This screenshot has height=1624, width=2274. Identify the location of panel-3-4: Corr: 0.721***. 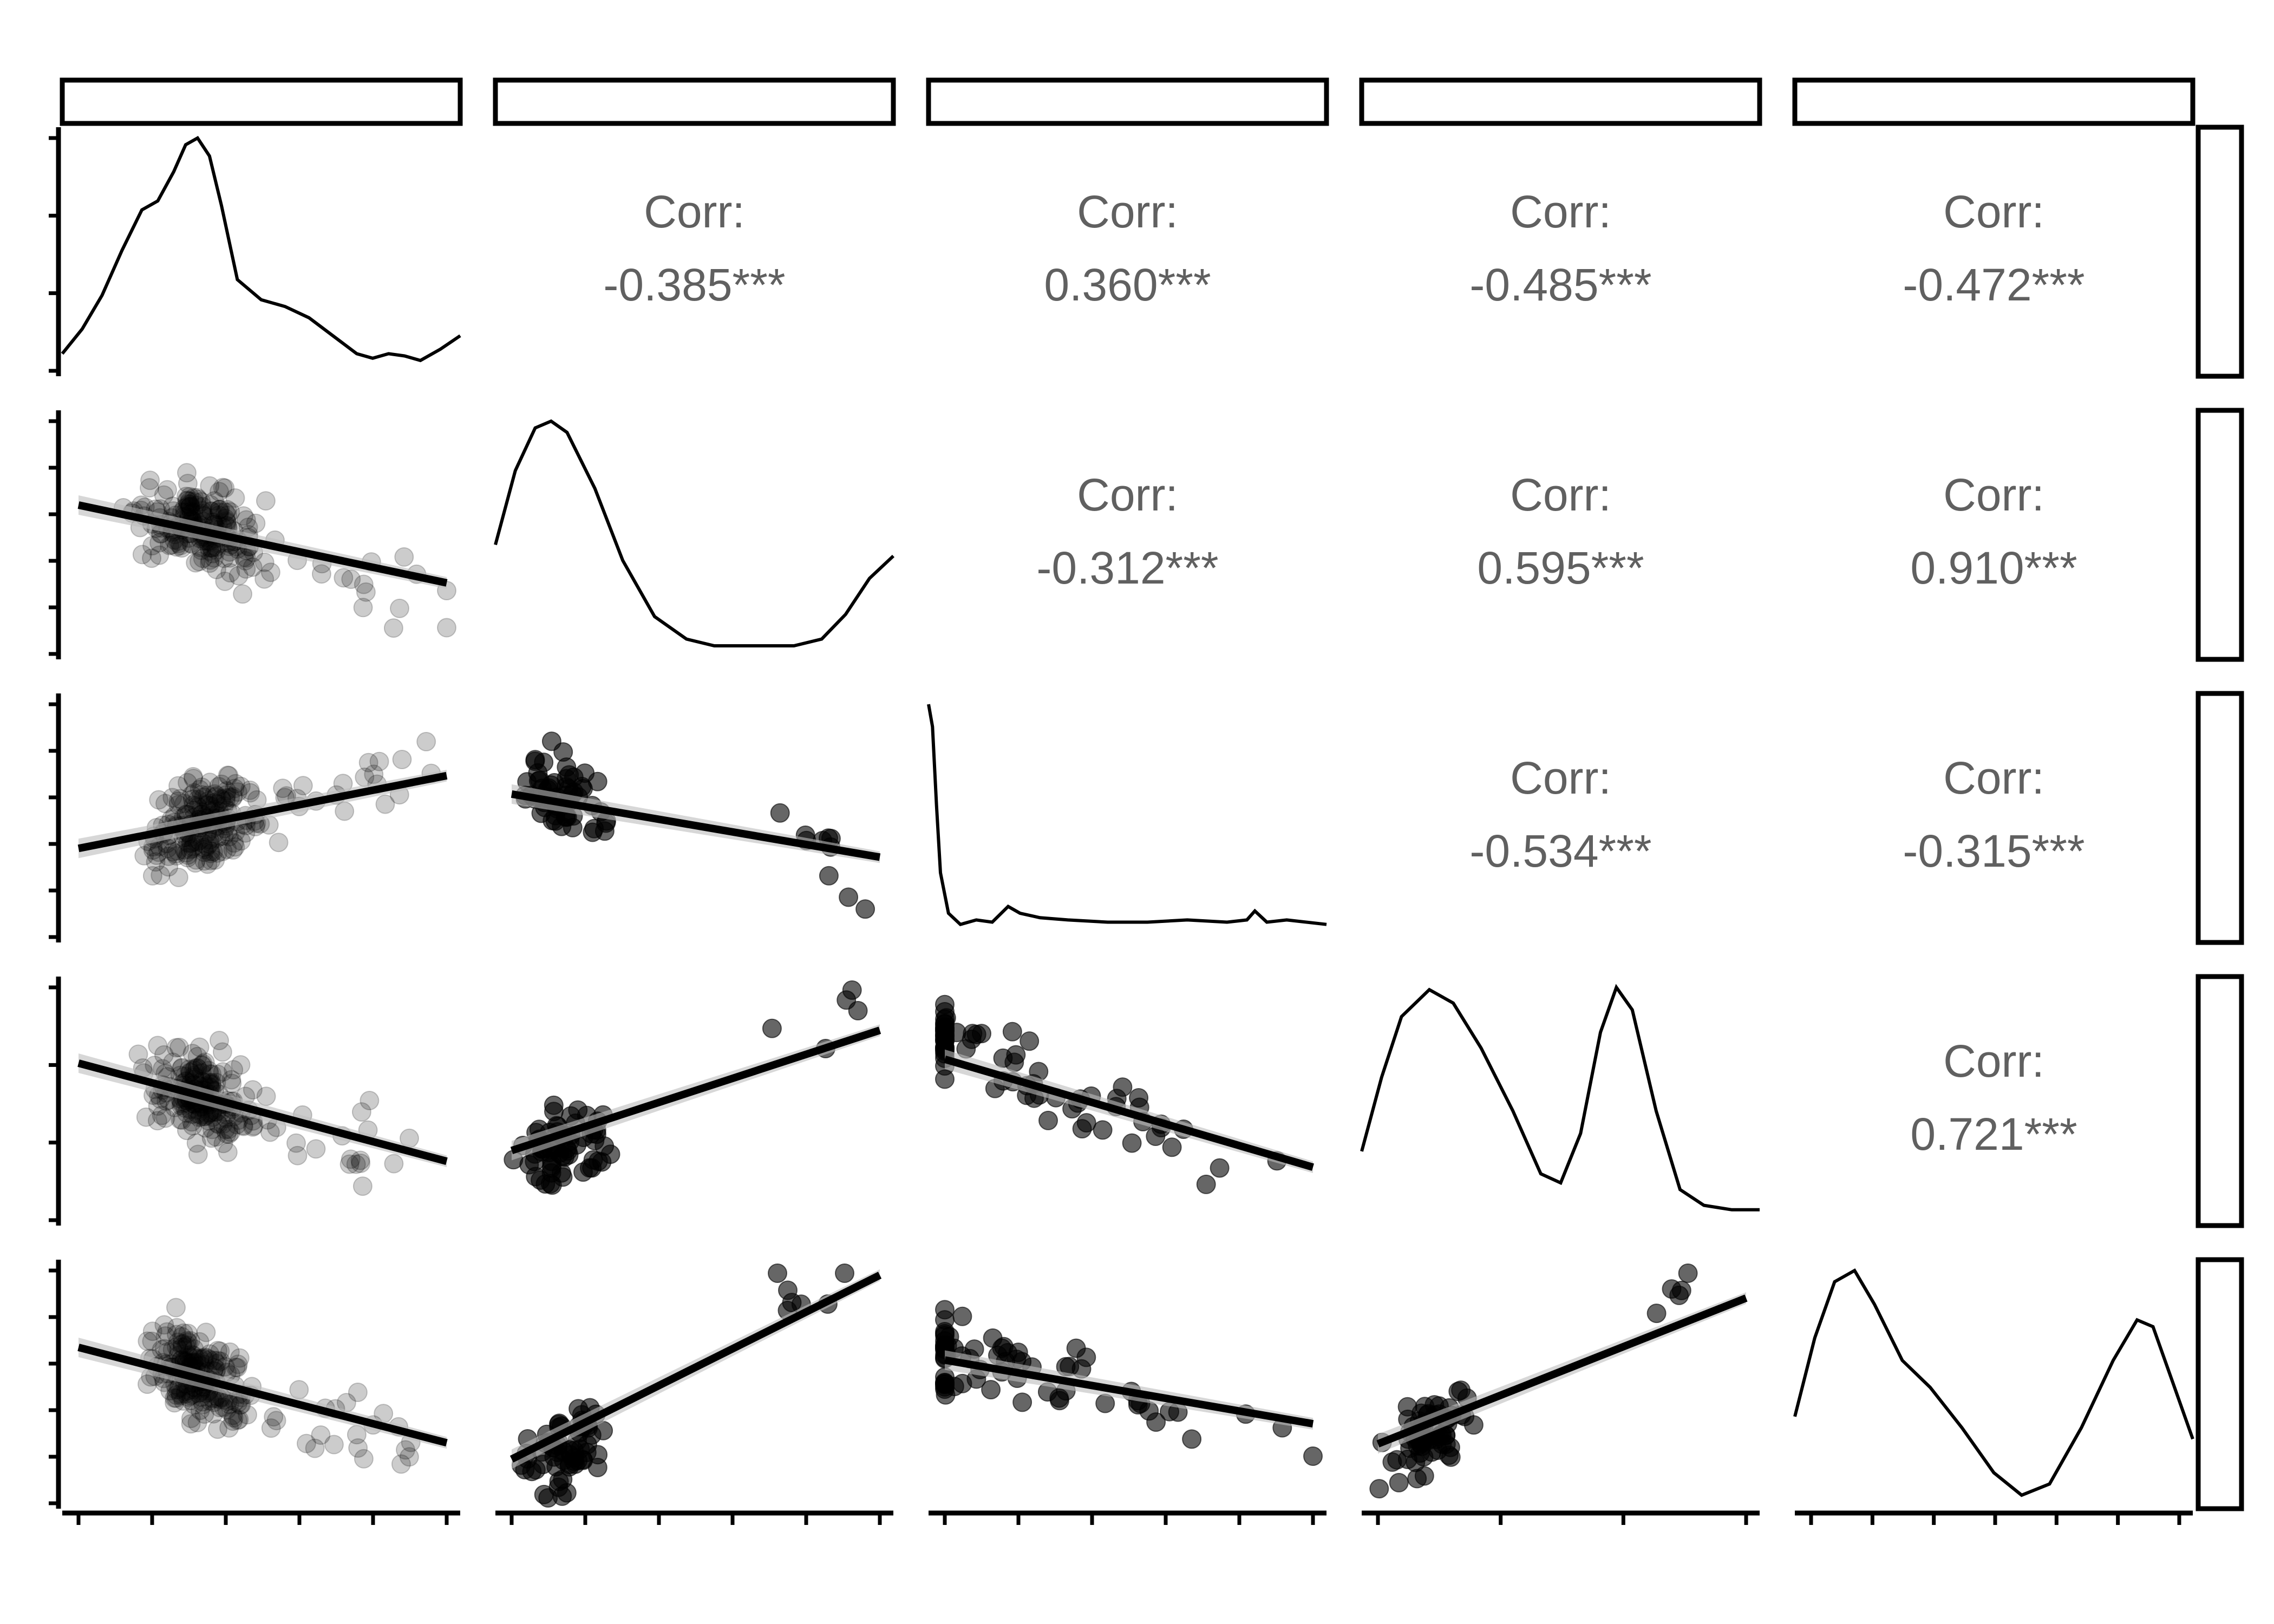
(1994, 1098).